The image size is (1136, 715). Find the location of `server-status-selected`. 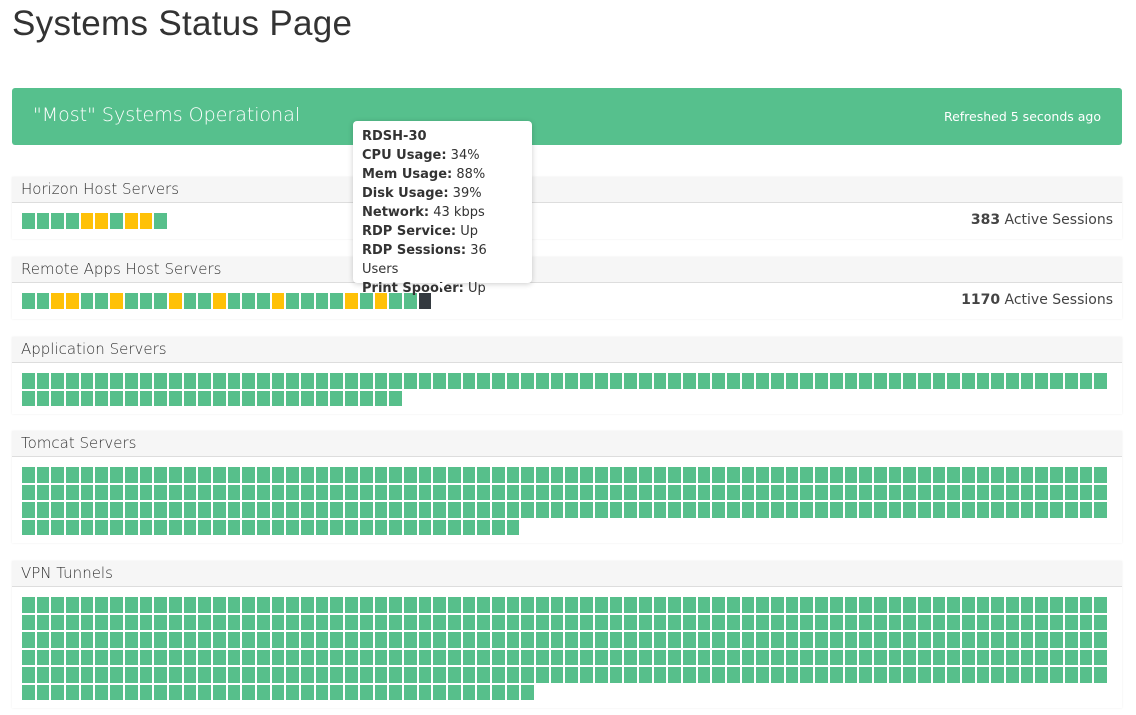

server-status-selected is located at coordinates (425, 301).